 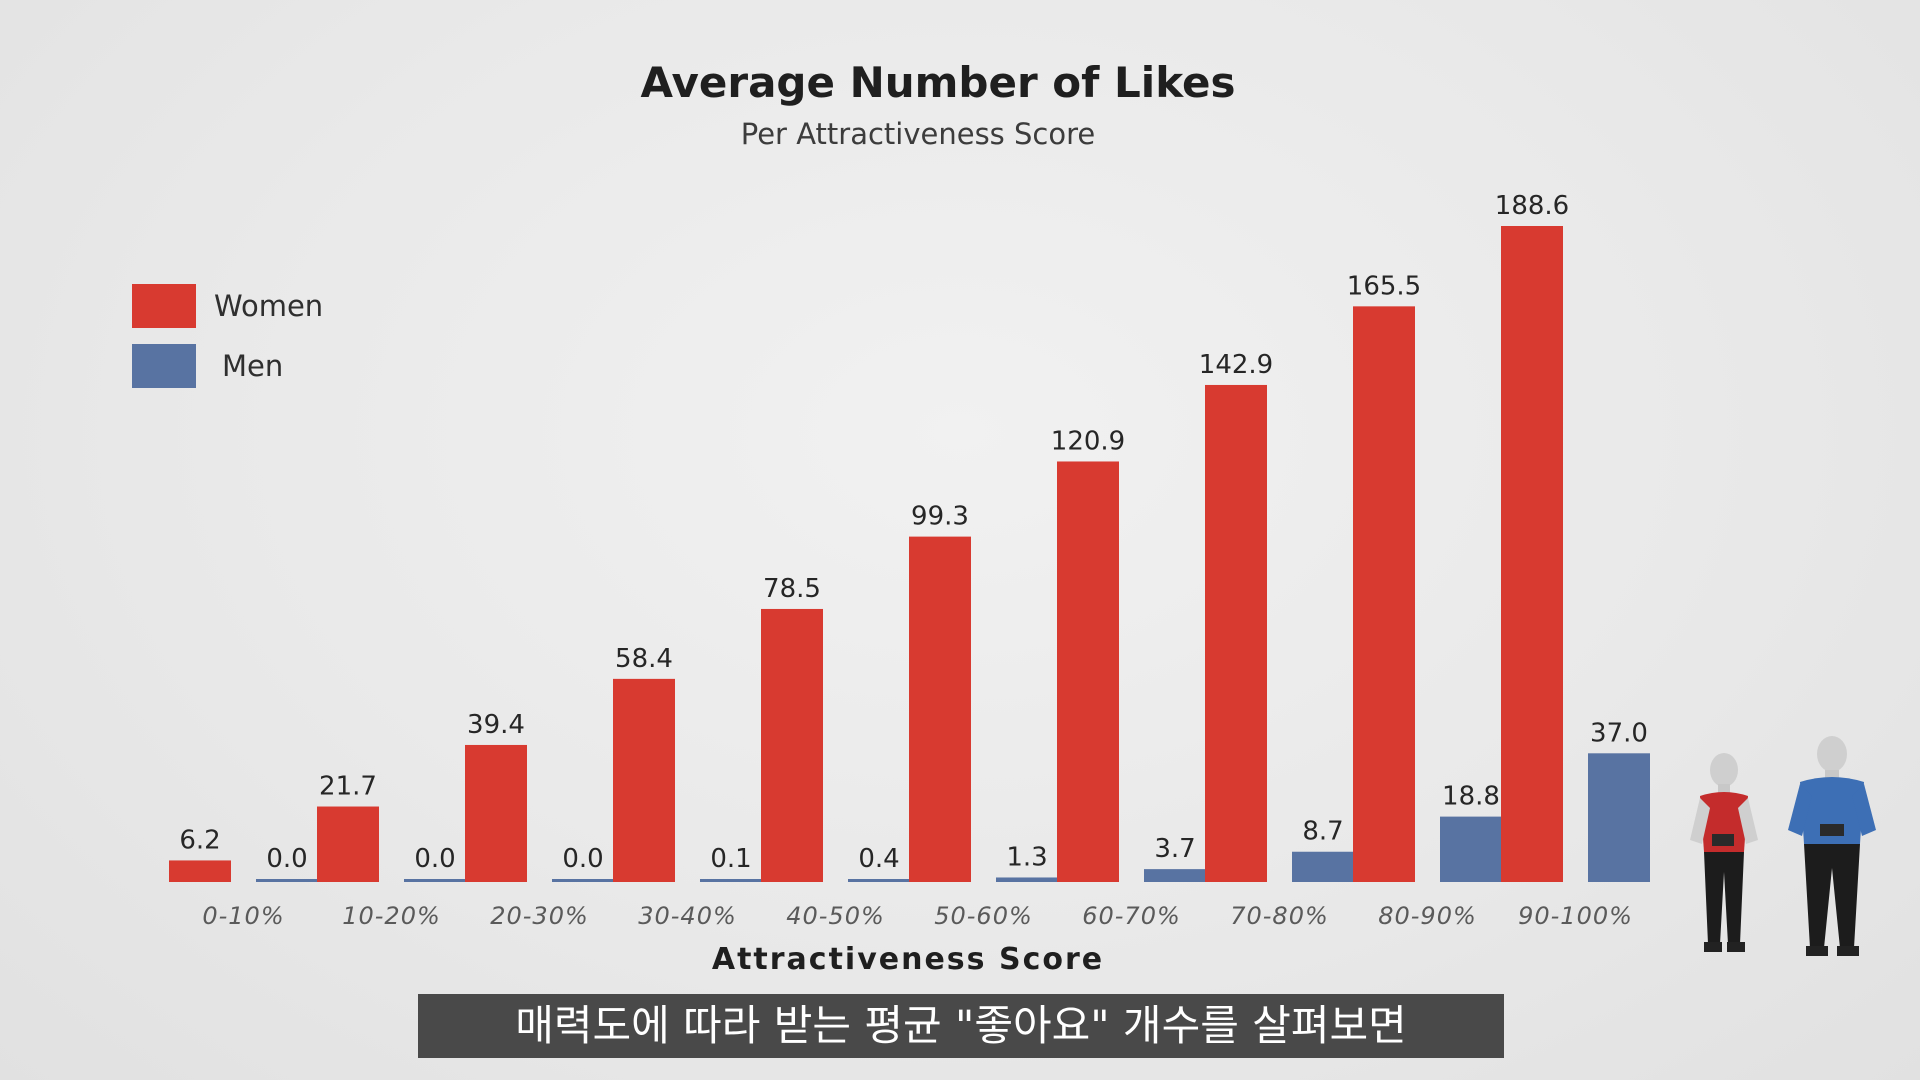 What do you see at coordinates (1174, 849) in the screenshot?
I see `data-label-men-6: 3.7` at bounding box center [1174, 849].